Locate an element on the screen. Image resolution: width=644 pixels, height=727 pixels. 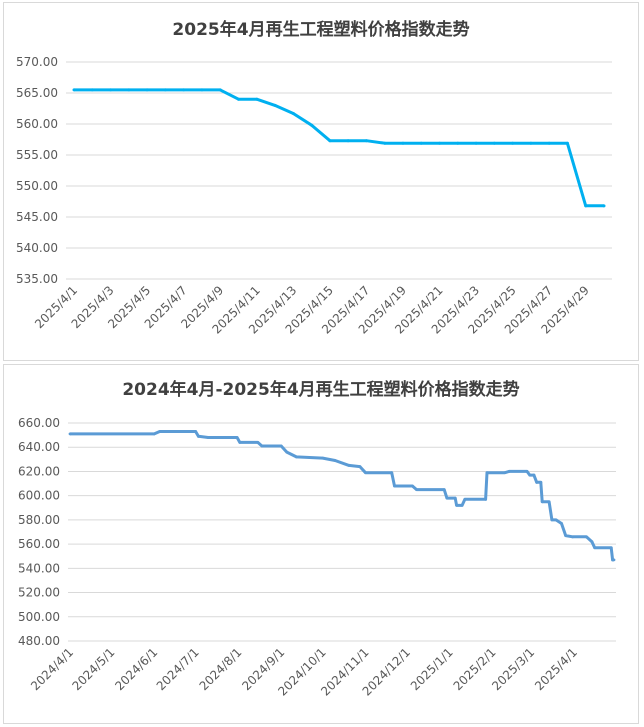
y-tick-label: 620.00 is located at coordinates (39, 471).